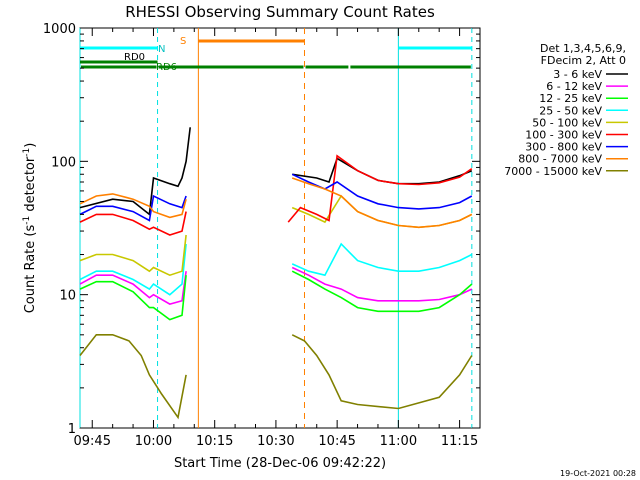 The height and width of the screenshot is (480, 640). I want to click on rd0-label: RD0, so click(134, 57).